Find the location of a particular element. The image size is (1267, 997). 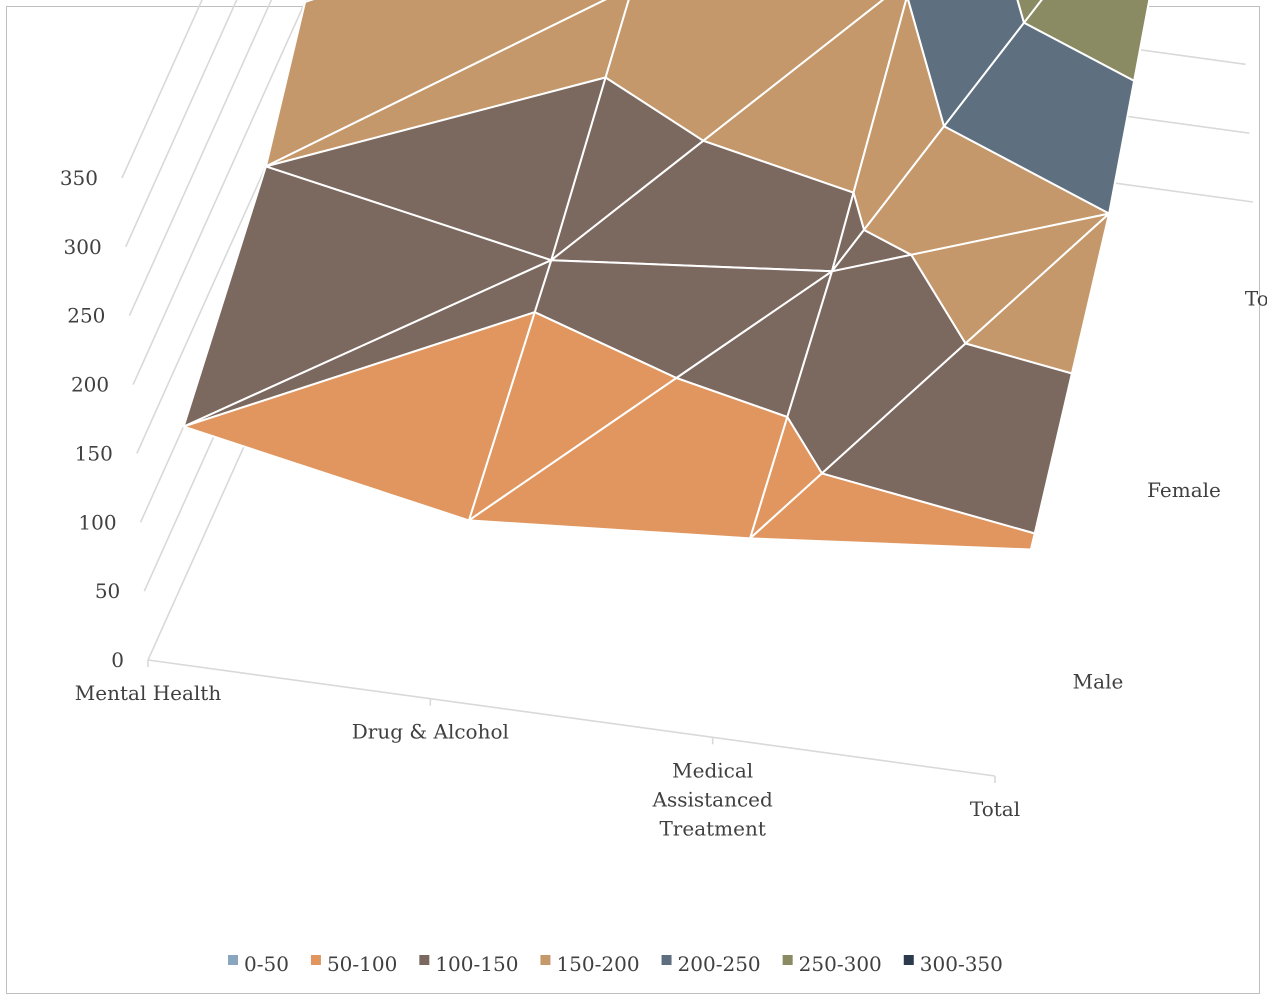

legend-label-200-250: 200-250 is located at coordinates (719, 964).